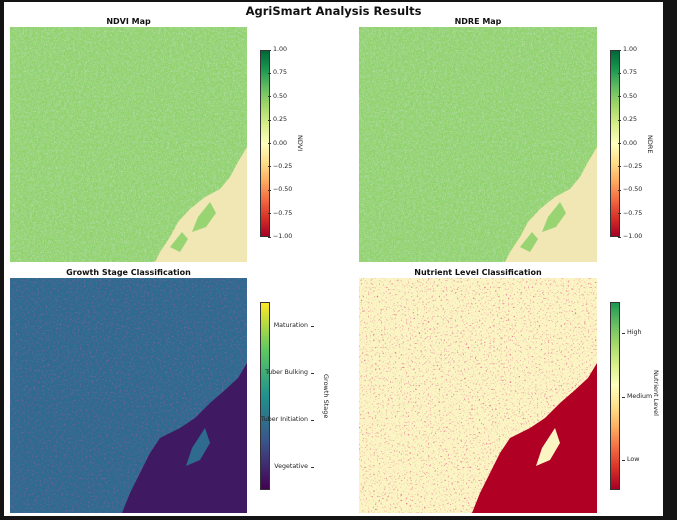 The width and height of the screenshot is (677, 520). I want to click on ndre-colorbar-tick: 0.25, so click(627, 120).